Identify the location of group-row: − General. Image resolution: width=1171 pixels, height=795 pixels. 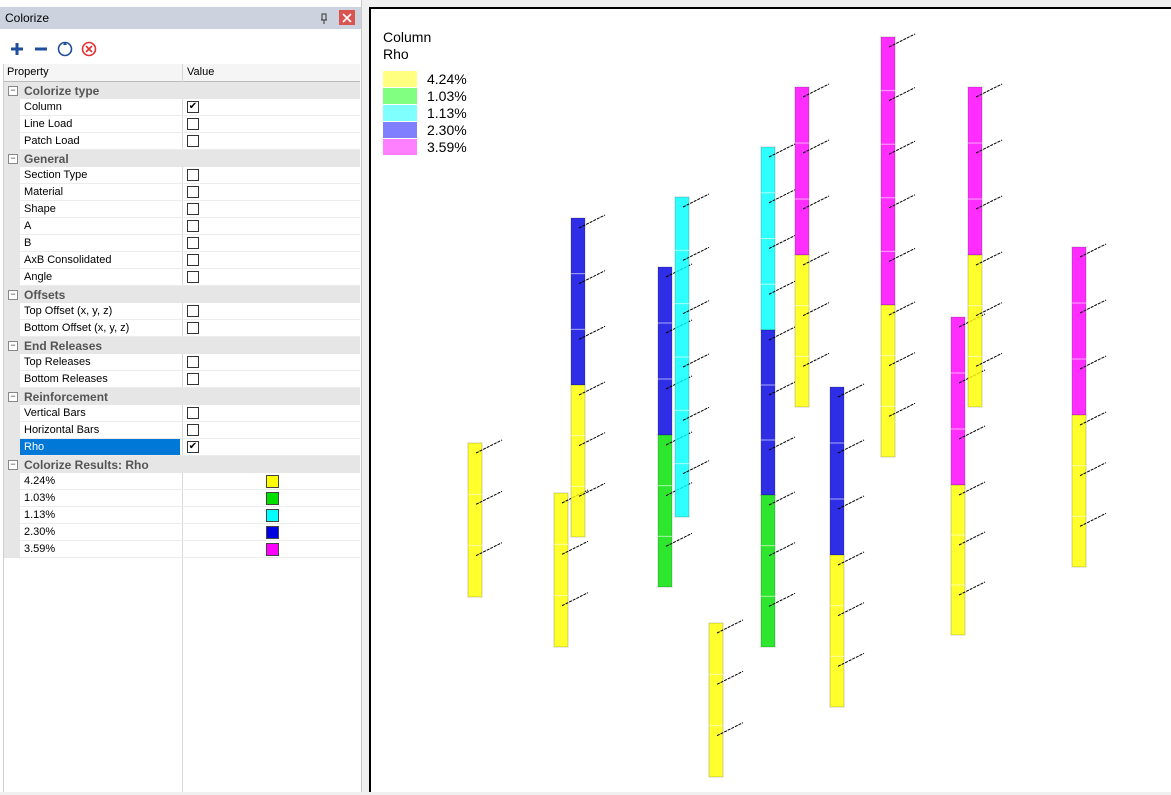
(182, 158).